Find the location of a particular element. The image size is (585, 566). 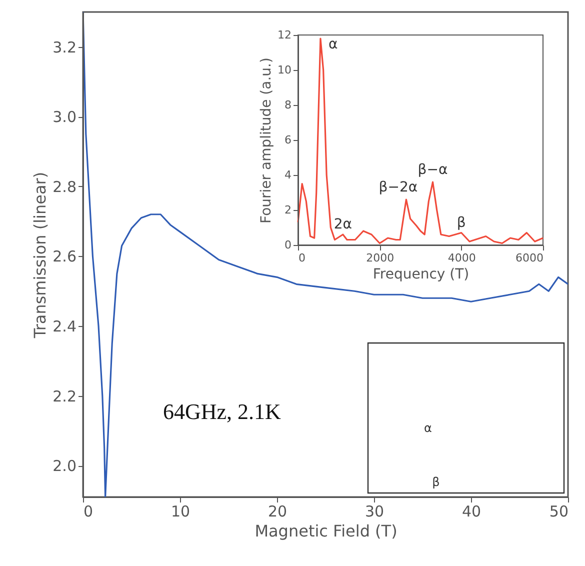

x-tick-label: 10 is located at coordinates (180, 511).